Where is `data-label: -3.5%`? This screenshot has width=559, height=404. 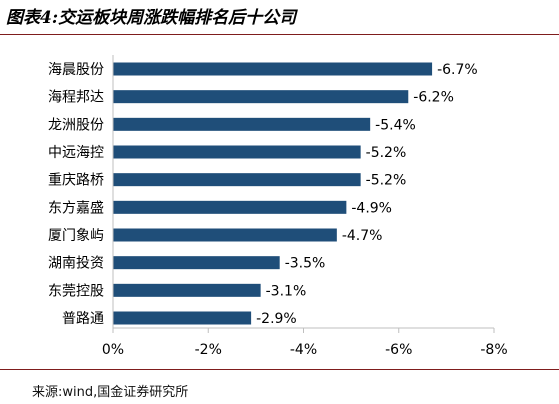
data-label: -3.5% is located at coordinates (305, 264).